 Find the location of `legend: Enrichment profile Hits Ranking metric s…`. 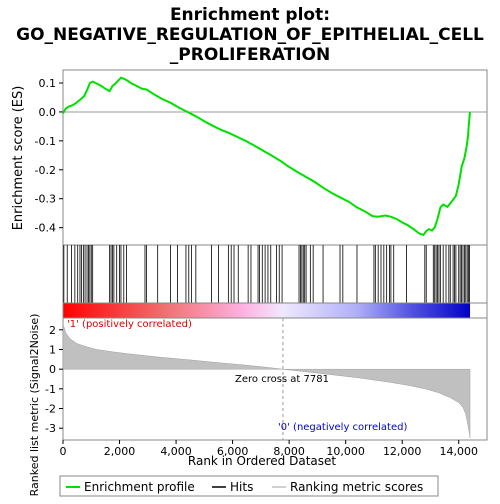

legend: Enrichment profile Hits Ranking metric s… is located at coordinates (249, 486).